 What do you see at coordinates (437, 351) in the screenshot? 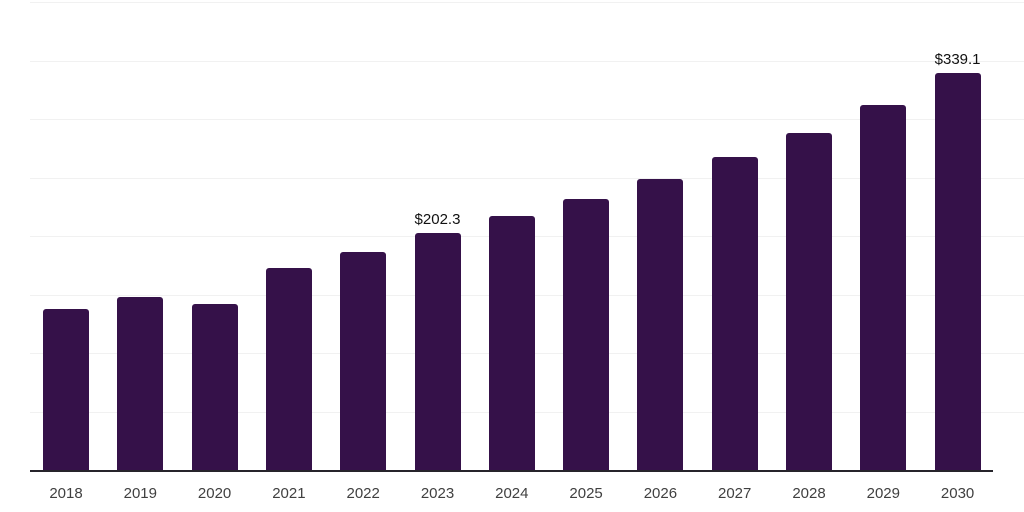
I see `bar-2023` at bounding box center [437, 351].